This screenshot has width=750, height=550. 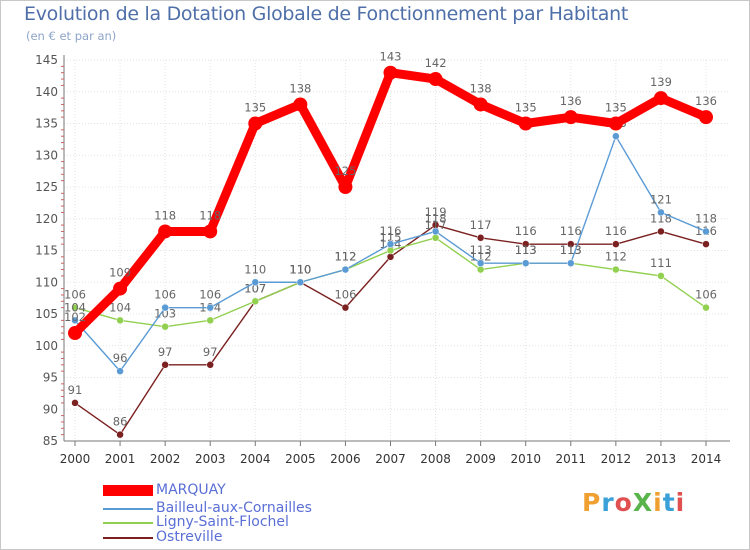 What do you see at coordinates (75, 459) in the screenshot?
I see `x-tick-label: 2000` at bounding box center [75, 459].